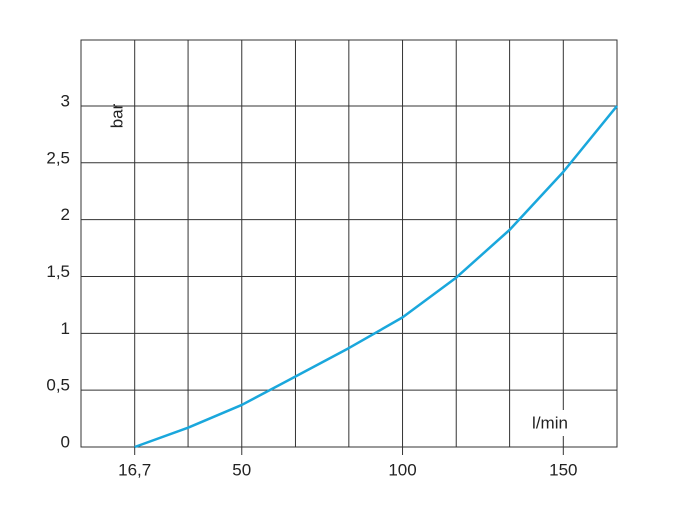  What do you see at coordinates (65, 214) in the screenshot?
I see `y-tick-label: 2` at bounding box center [65, 214].